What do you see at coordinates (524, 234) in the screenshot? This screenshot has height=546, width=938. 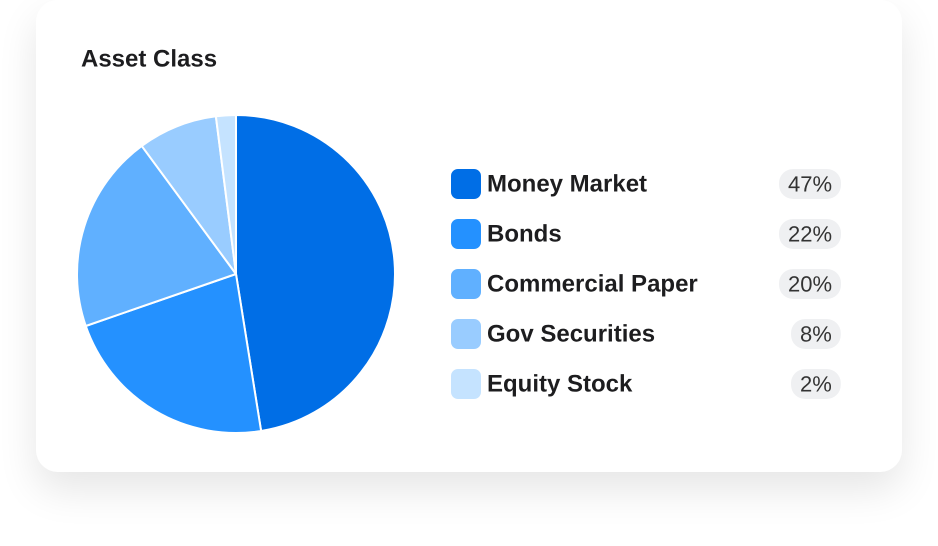 I see `legend-label: Bonds` at bounding box center [524, 234].